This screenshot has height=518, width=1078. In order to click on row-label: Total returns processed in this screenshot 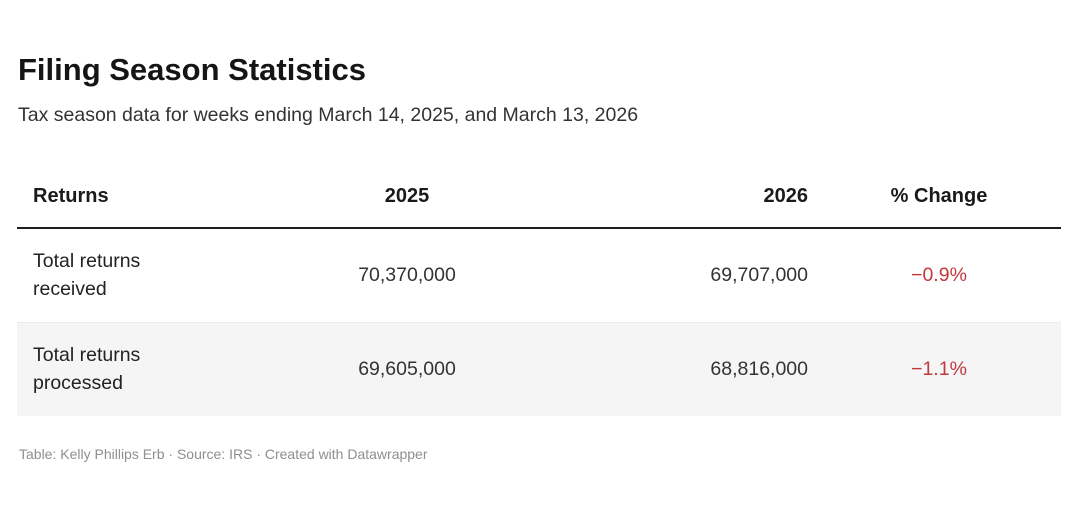, I will do `click(167, 369)`.